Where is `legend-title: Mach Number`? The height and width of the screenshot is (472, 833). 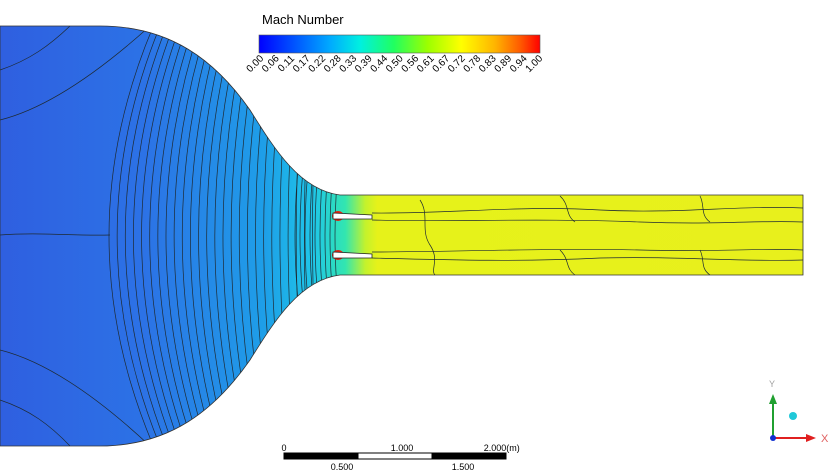
legend-title: Mach Number is located at coordinates (303, 19).